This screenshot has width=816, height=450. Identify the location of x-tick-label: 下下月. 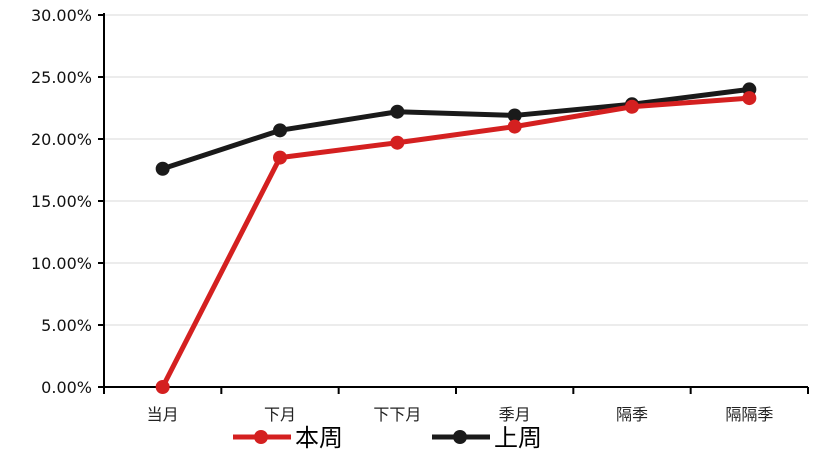
(397, 414).